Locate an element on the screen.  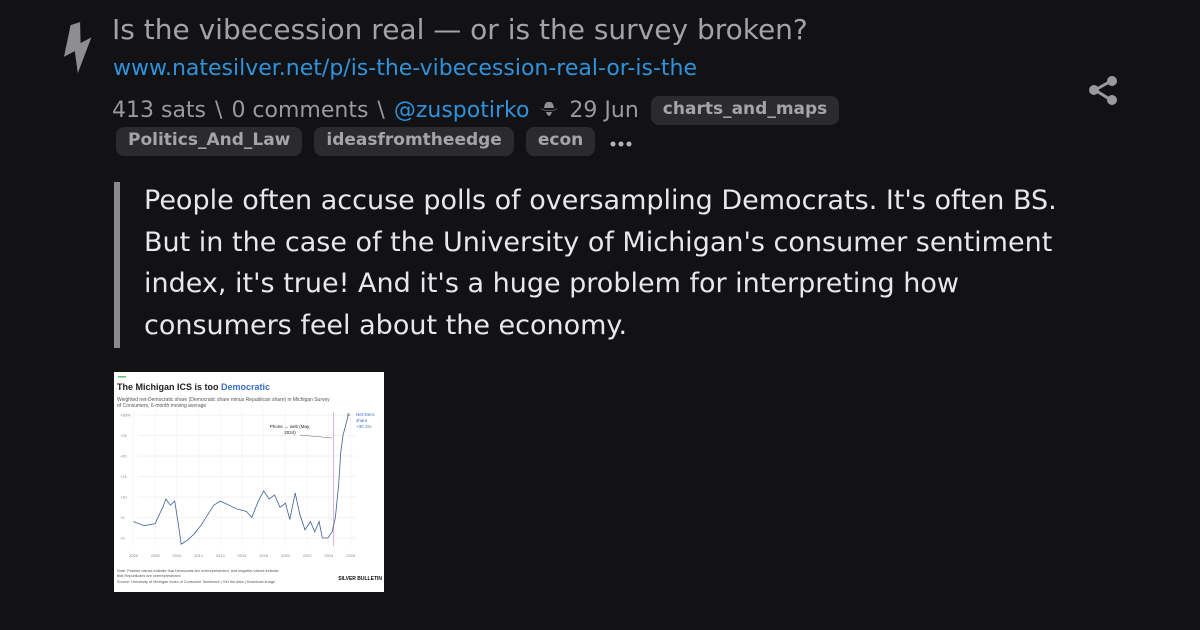
y-tick-label: +10 is located at coordinates (124, 497).